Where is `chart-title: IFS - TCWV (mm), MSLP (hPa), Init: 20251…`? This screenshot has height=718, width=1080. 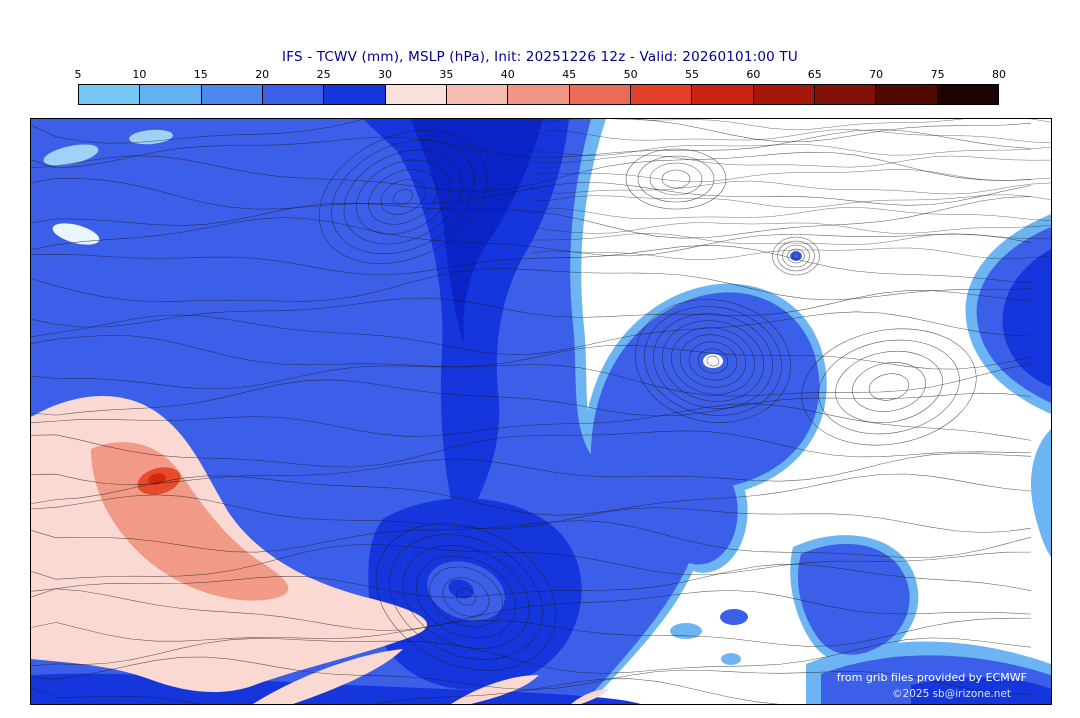 chart-title: IFS - TCWV (mm), MSLP (hPa), Init: 20251… is located at coordinates (540, 57).